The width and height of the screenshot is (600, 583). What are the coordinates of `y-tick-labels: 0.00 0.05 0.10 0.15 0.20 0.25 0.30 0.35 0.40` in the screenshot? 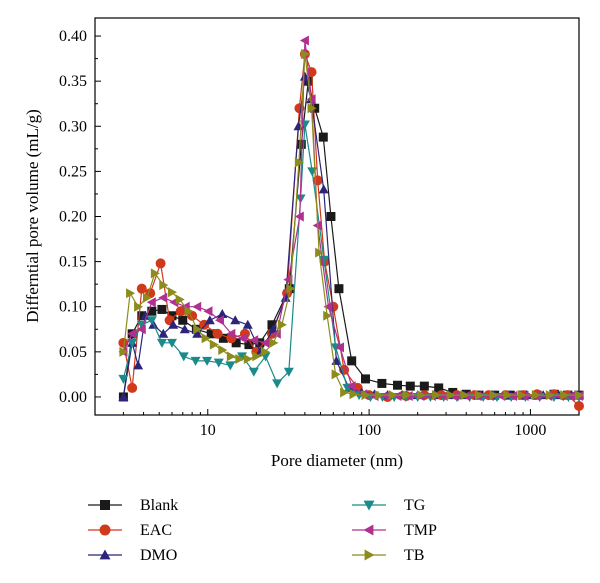 It's located at (73, 217).